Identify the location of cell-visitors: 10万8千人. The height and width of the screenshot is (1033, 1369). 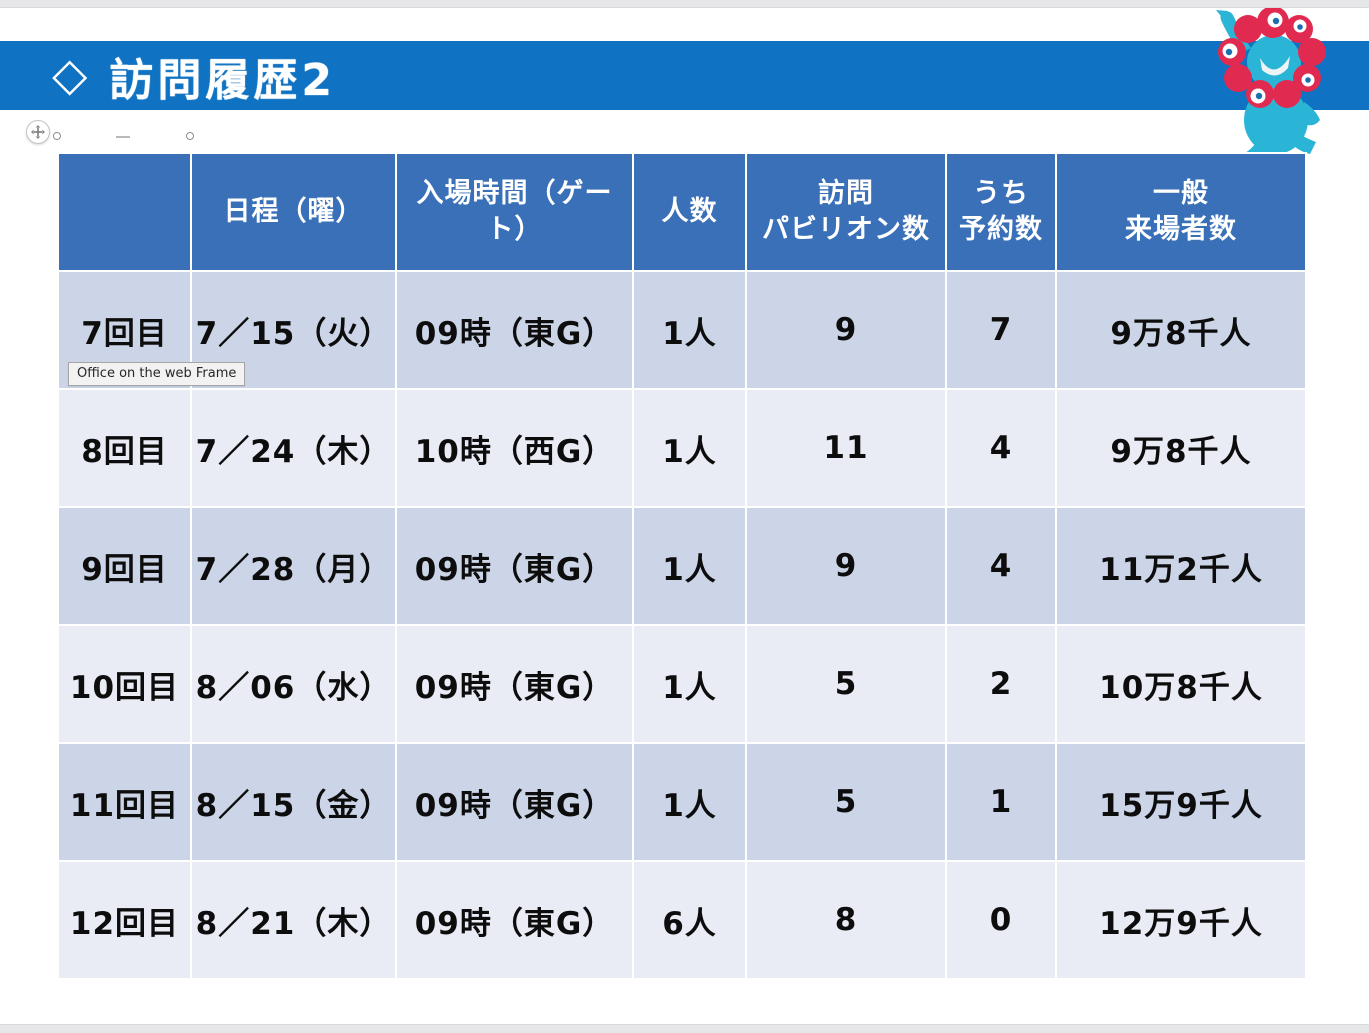
(1181, 684).